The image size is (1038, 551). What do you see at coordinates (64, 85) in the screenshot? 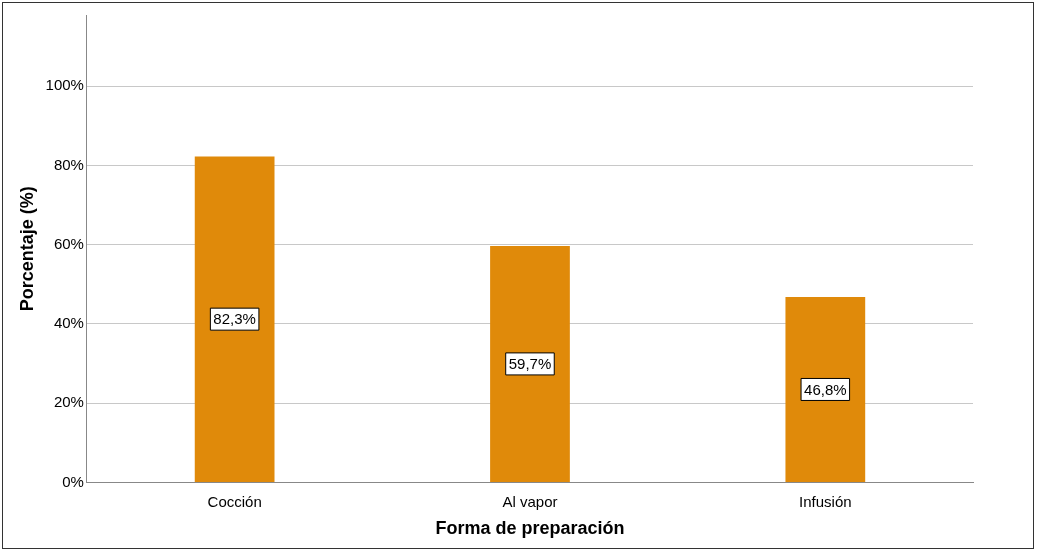
I see `y-tick-label: 100%` at bounding box center [64, 85].